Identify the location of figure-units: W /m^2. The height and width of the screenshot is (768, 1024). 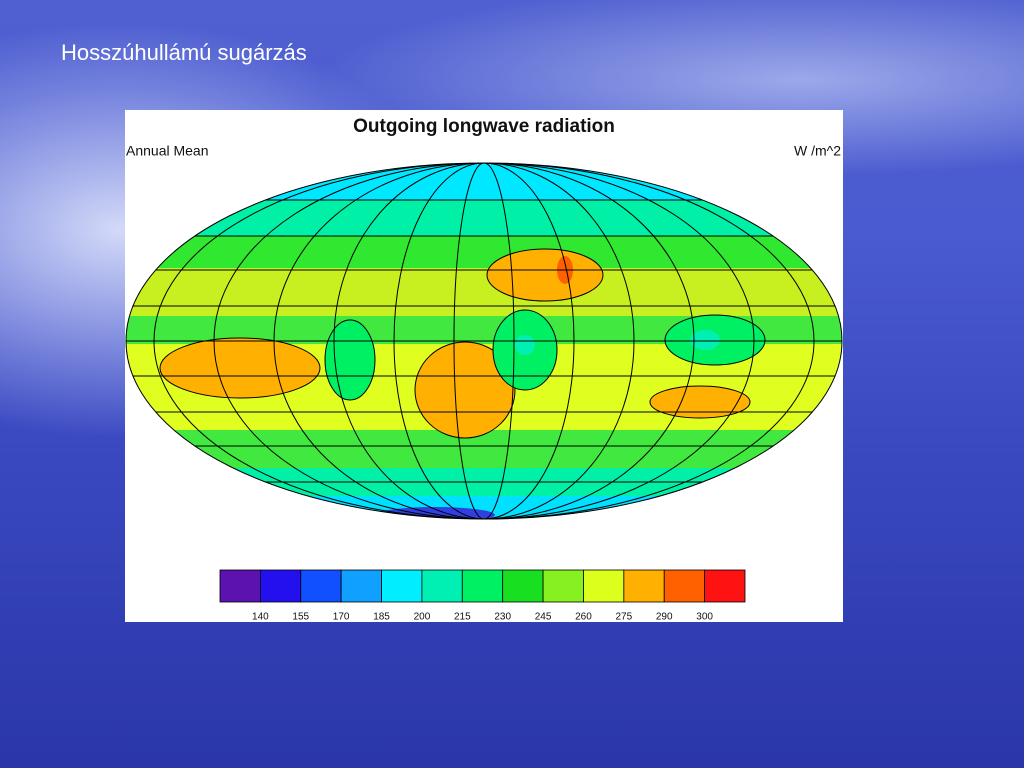
(817, 151).